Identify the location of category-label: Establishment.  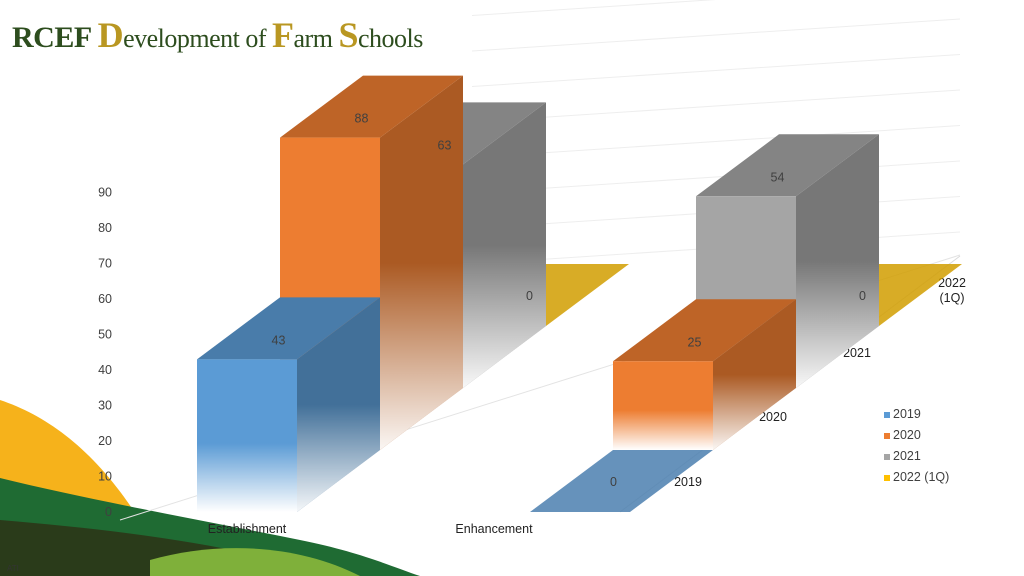
(247, 529).